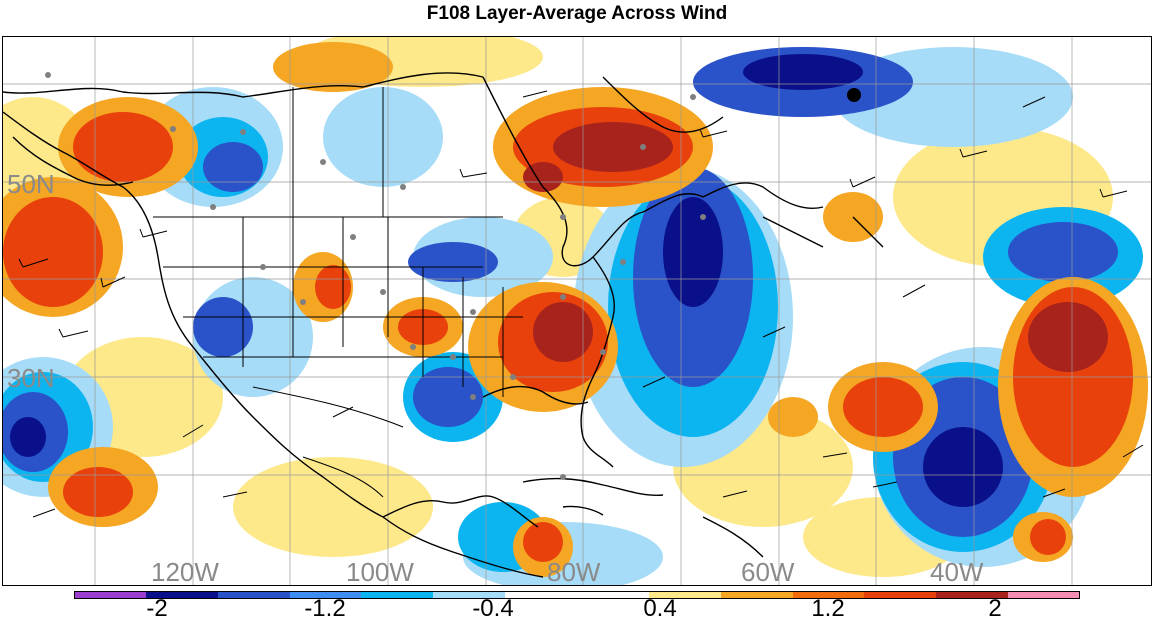 This screenshot has width=1154, height=622. Describe the element at coordinates (957, 571) in the screenshot. I see `lon-label-40w: 40W` at that location.